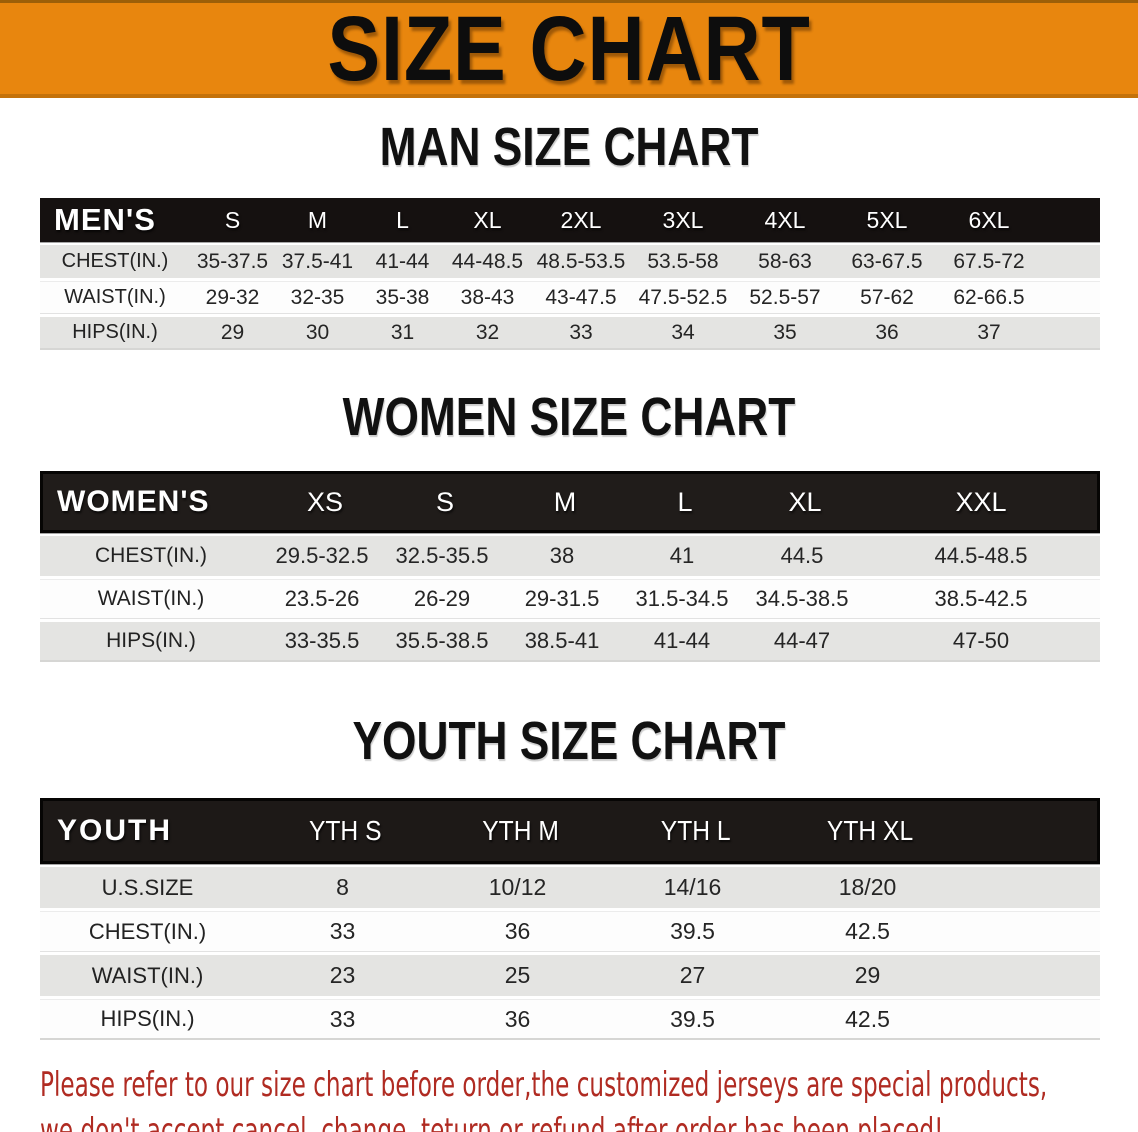  What do you see at coordinates (322, 598) in the screenshot?
I see `size-value: 23.5-26` at bounding box center [322, 598].